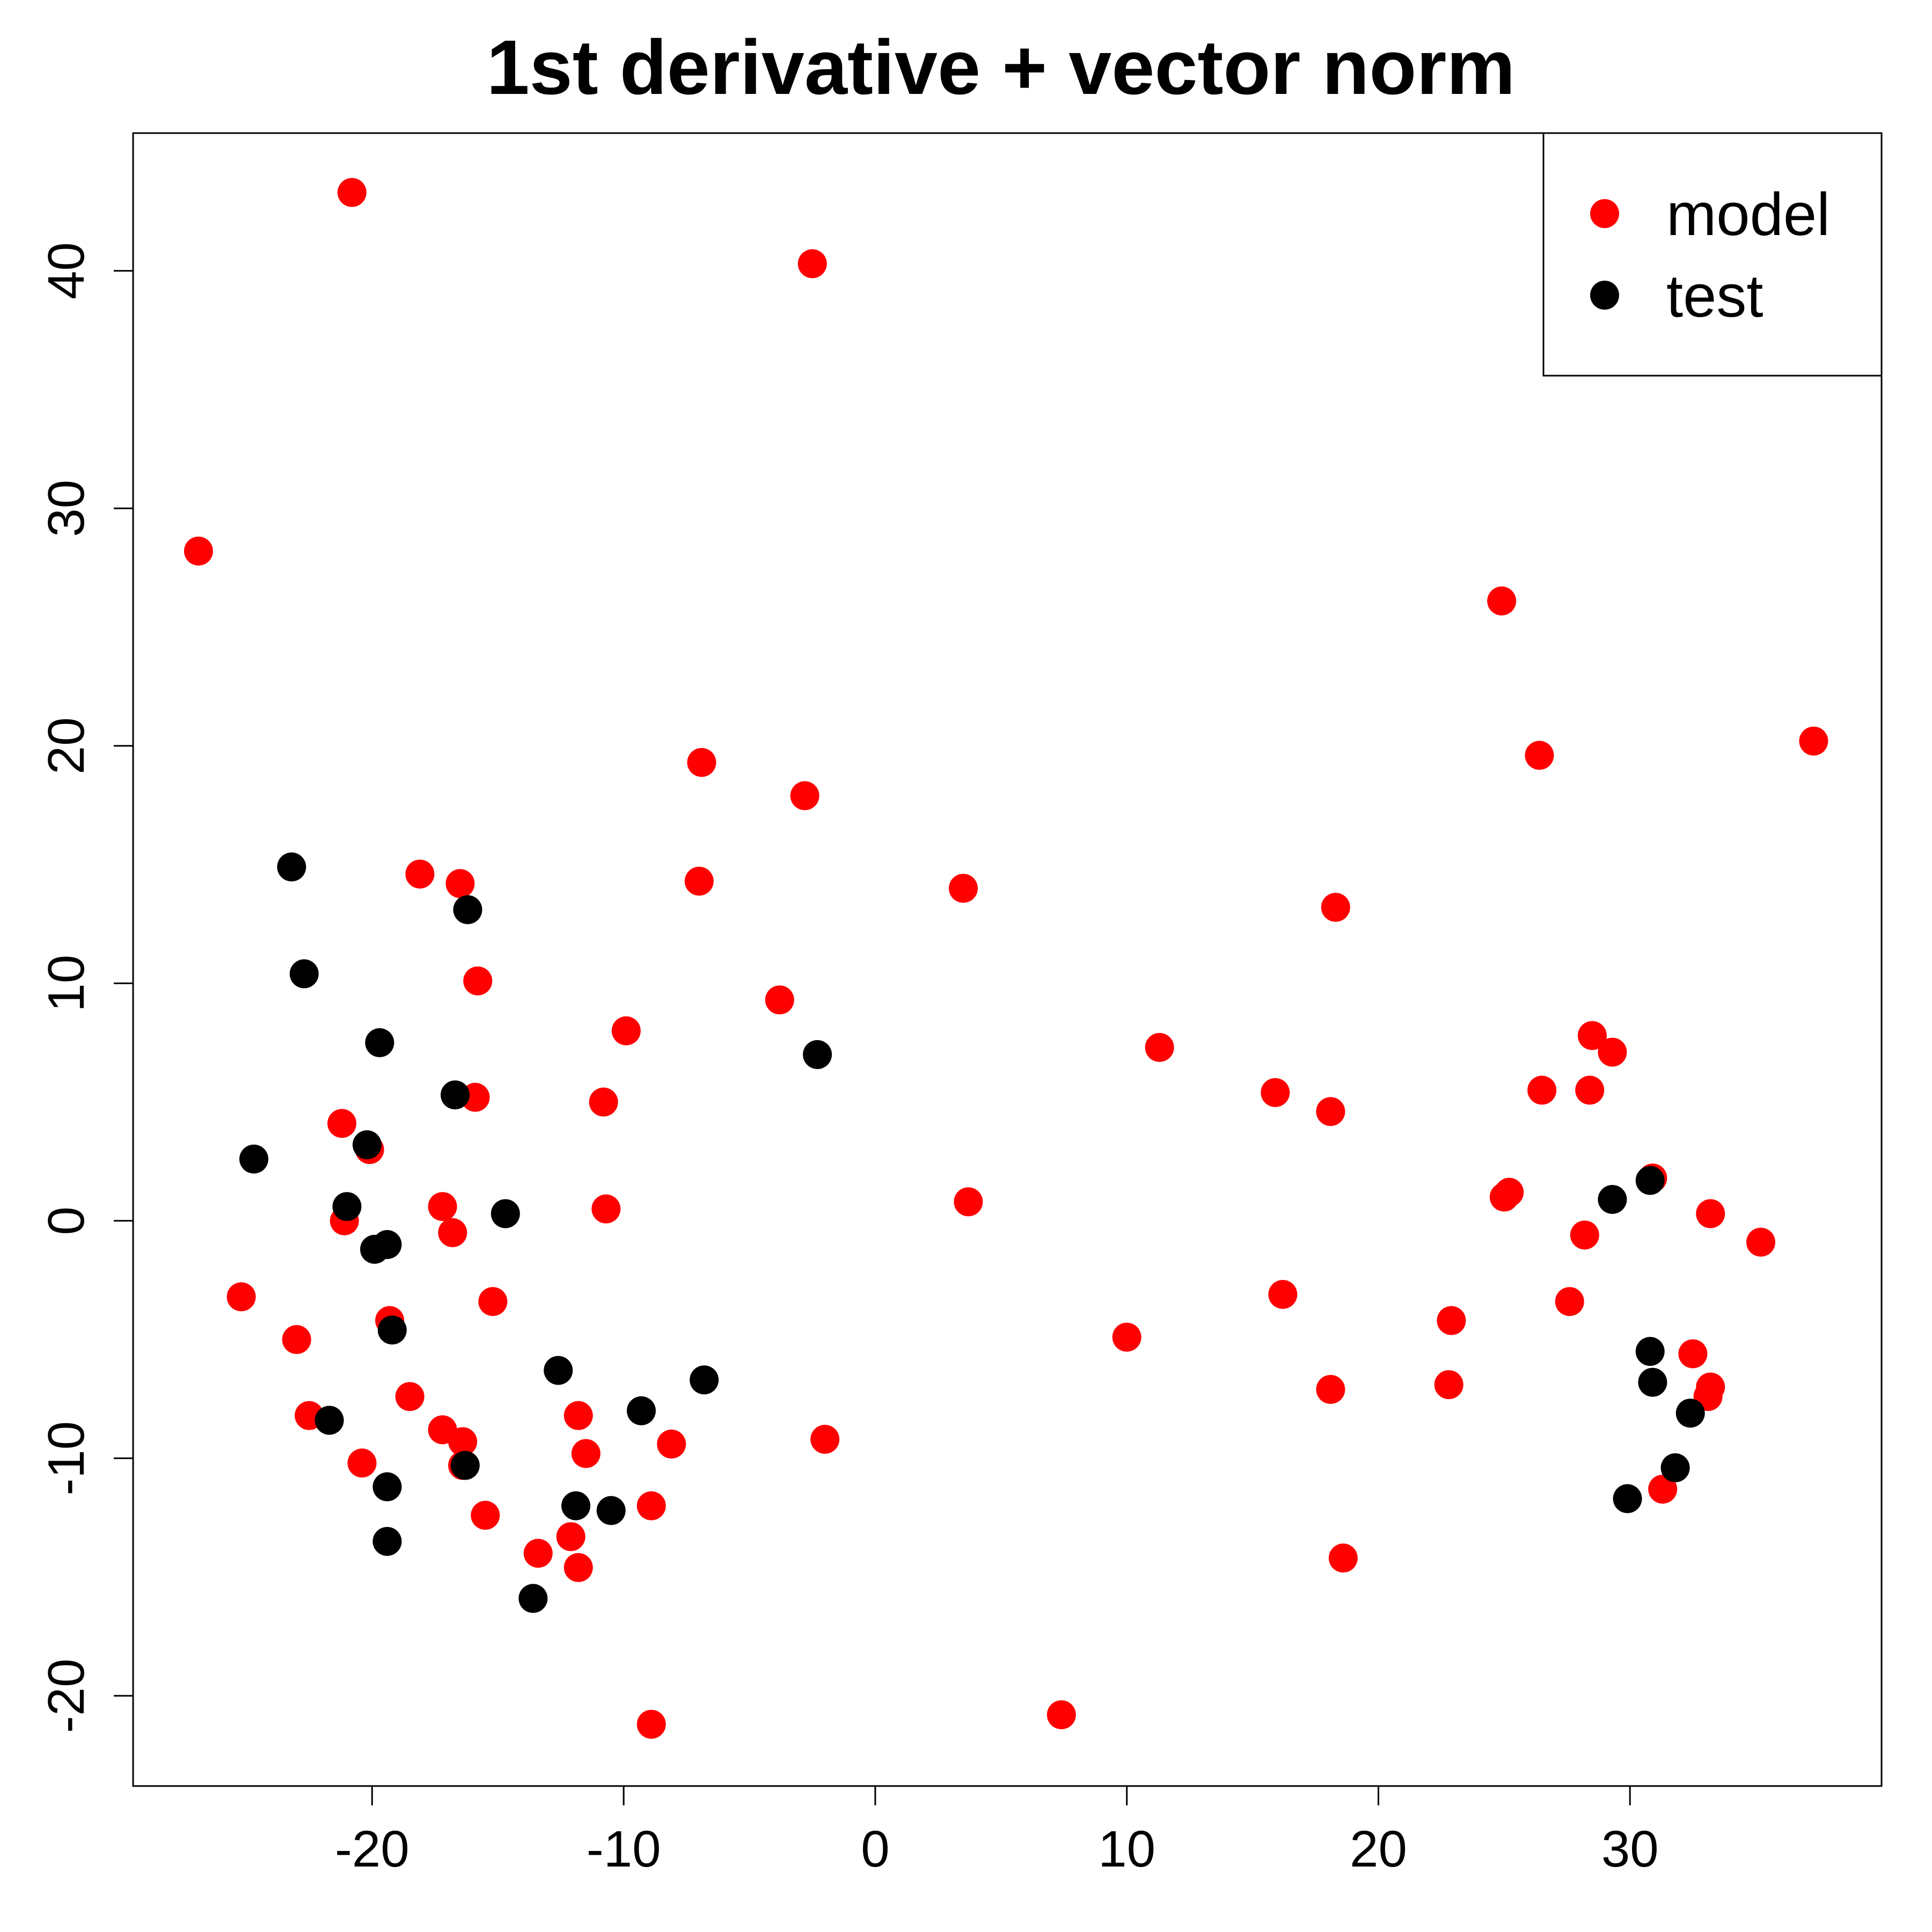 Image resolution: width=1932 pixels, height=1932 pixels. Describe the element at coordinates (66, 983) in the screenshot. I see `y-tick-label: 10` at that location.